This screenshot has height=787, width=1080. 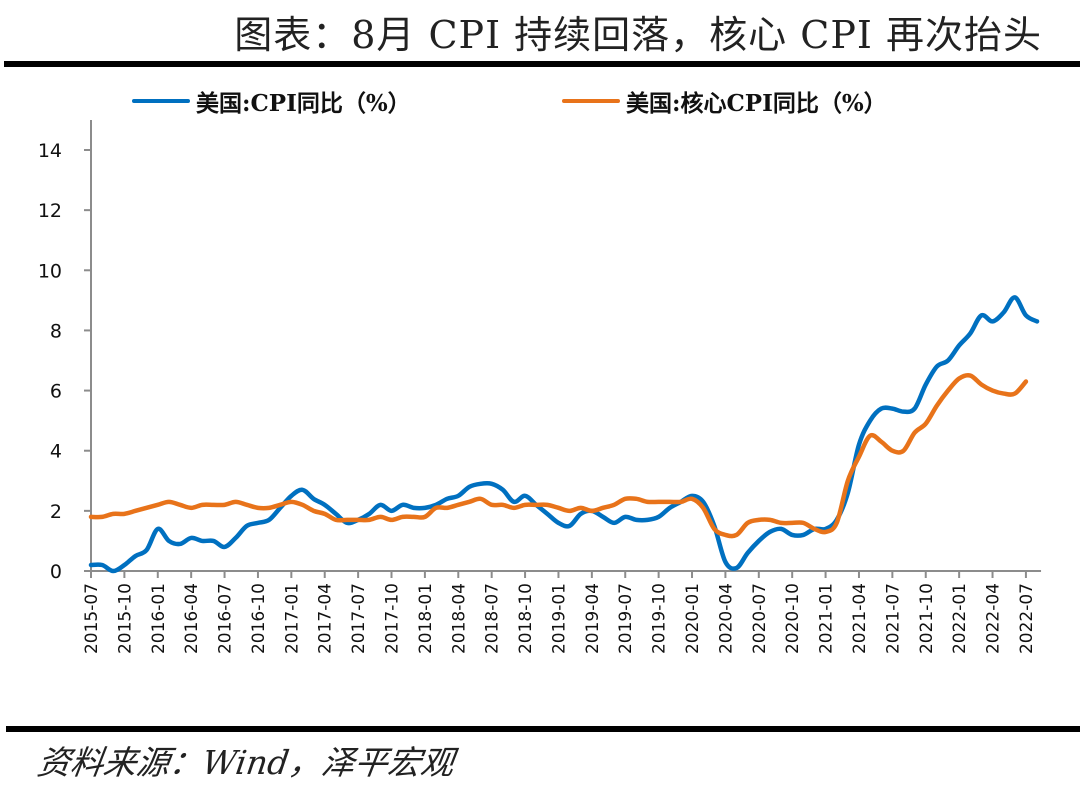 I want to click on x-tick-label: 2016-04, so click(x=192, y=618).